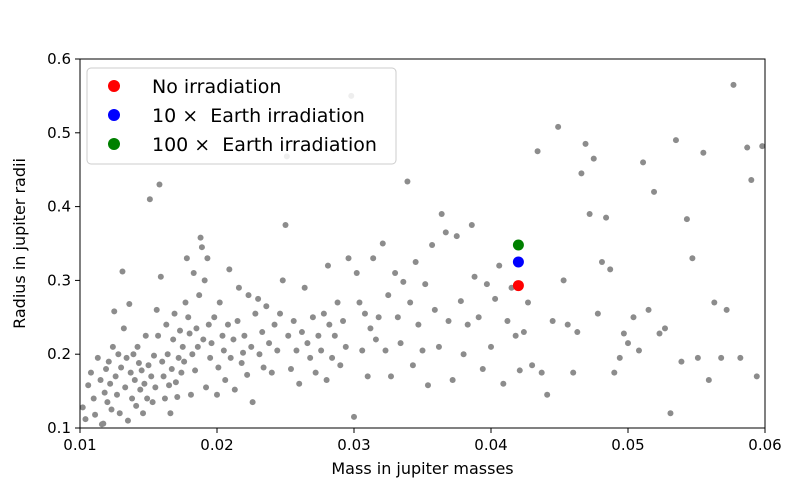 The width and height of the screenshot is (800, 489). What do you see at coordinates (59, 354) in the screenshot?
I see `y-tick-label: 0.2` at bounding box center [59, 354].